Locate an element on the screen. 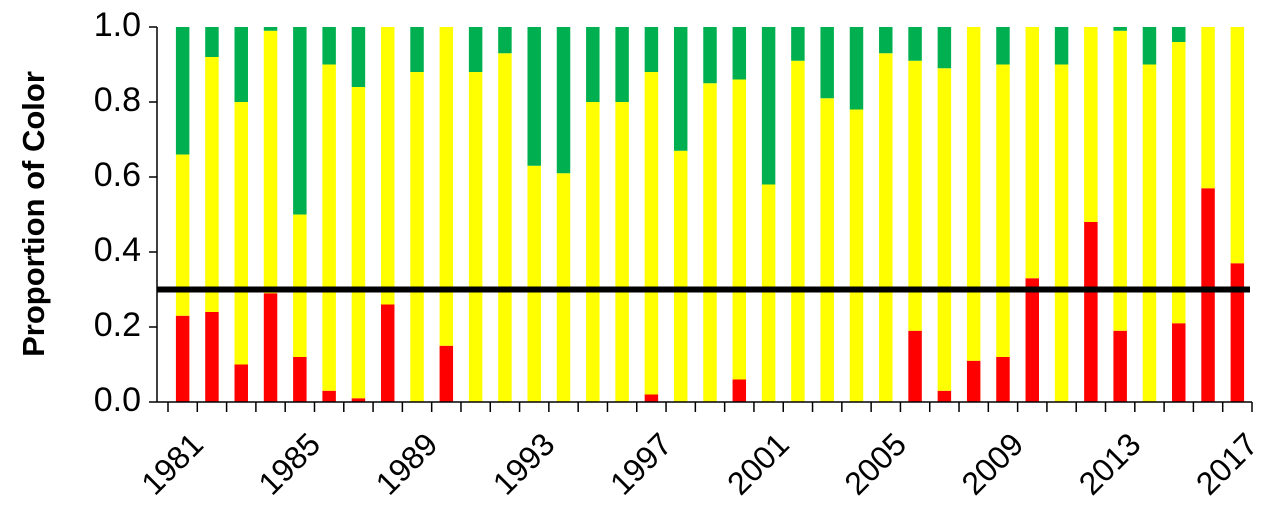  x-tick-label: 1993 is located at coordinates (524, 464).